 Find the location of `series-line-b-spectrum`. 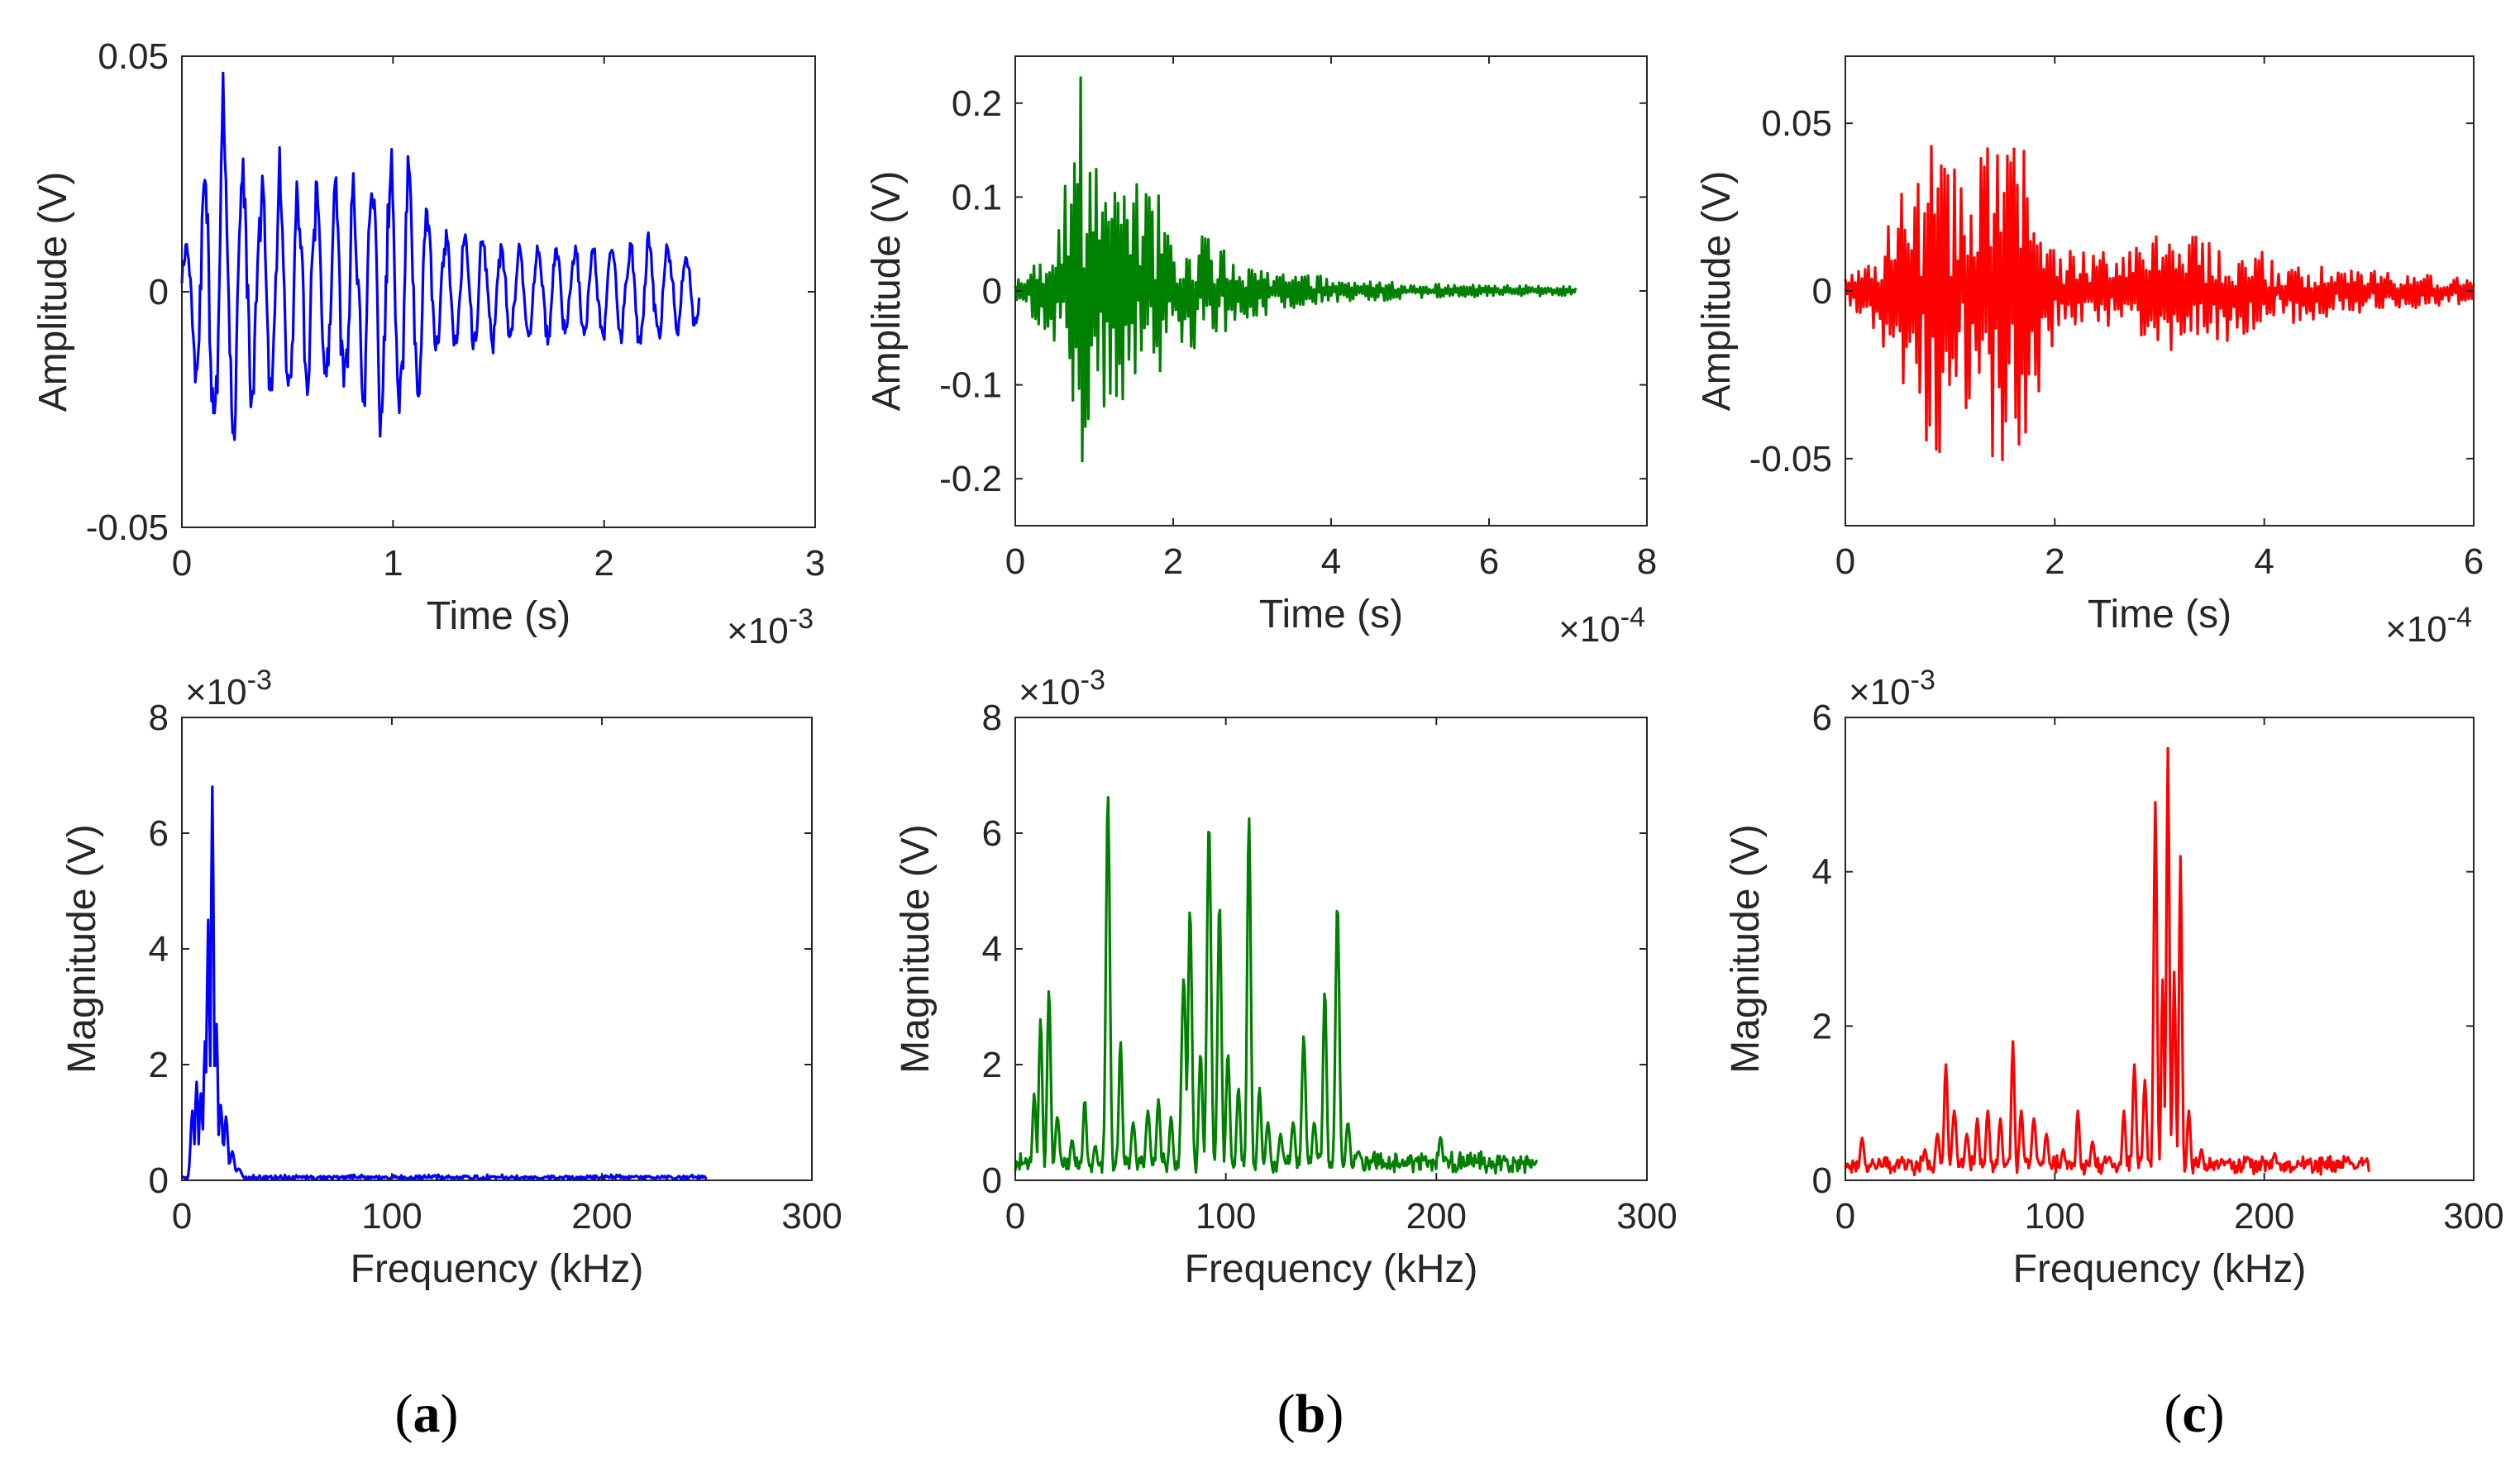

series-line-b-spectrum is located at coordinates (1276, 986).